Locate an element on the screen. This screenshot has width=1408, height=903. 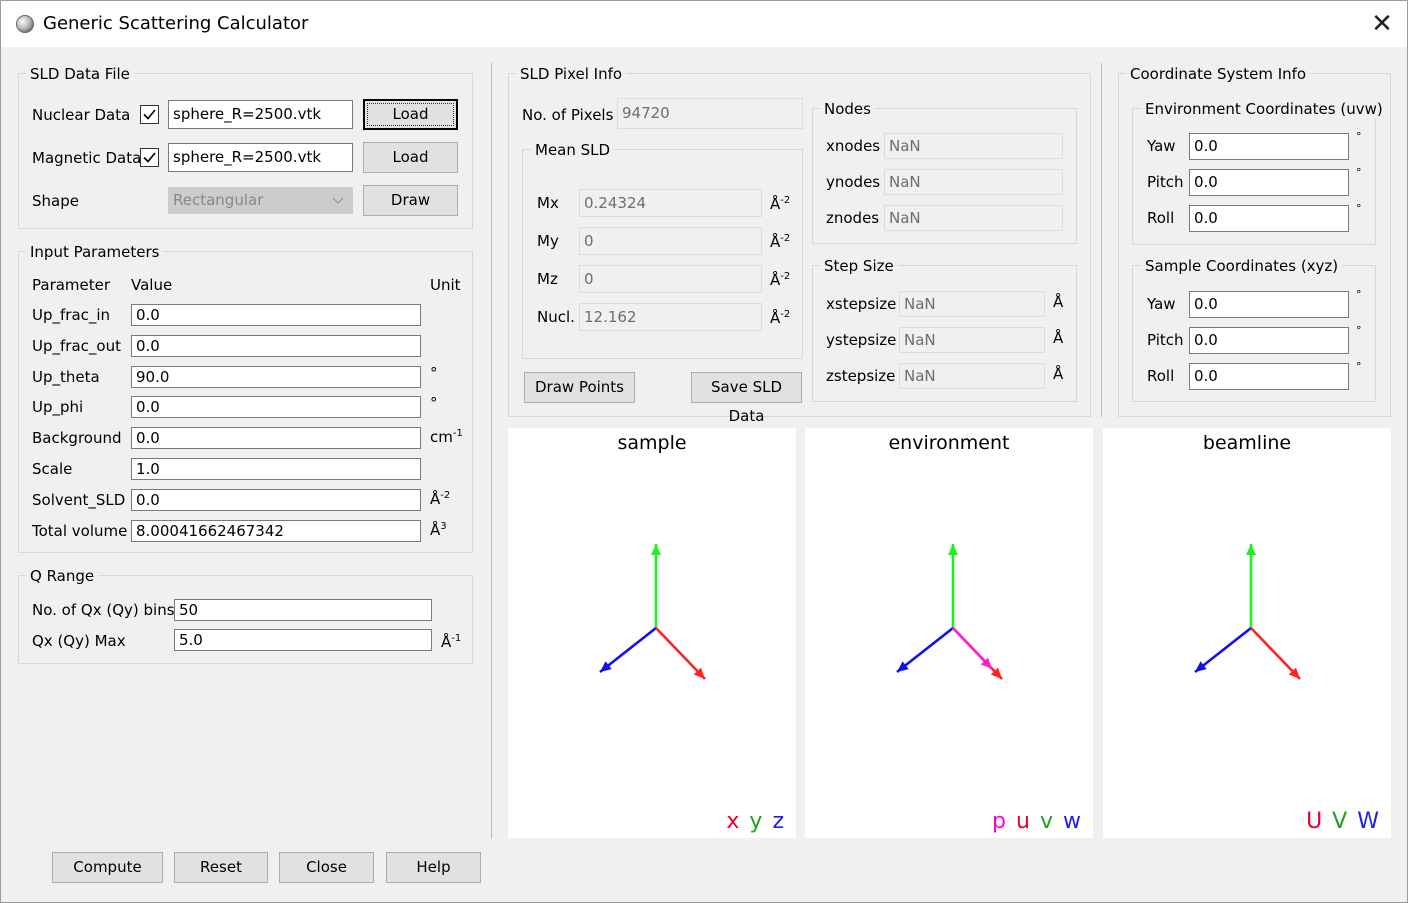
nodes-group is located at coordinates (944, 176).